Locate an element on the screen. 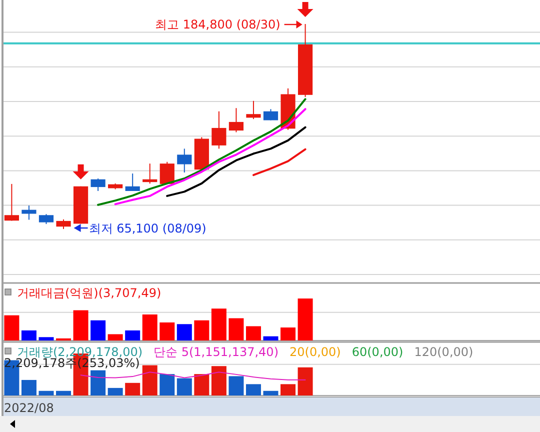 The height and width of the screenshot is (432, 540). x-axis-title: 2022/08 is located at coordinates (29, 408).